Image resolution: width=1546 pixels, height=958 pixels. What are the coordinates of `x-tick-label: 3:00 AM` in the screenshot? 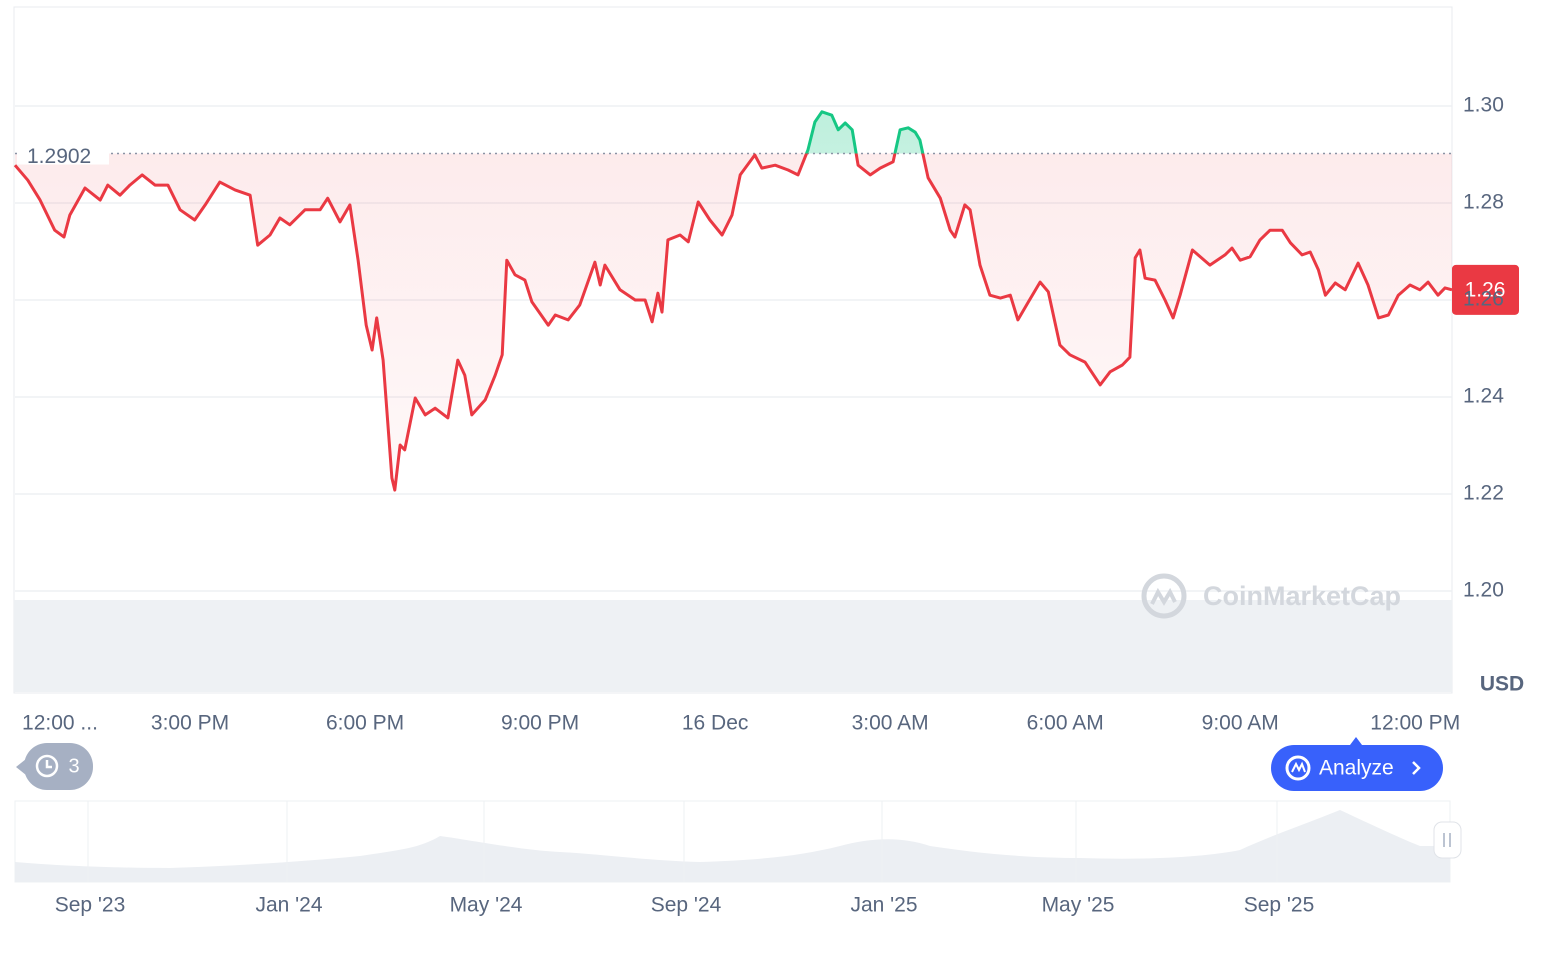 It's located at (890, 723).